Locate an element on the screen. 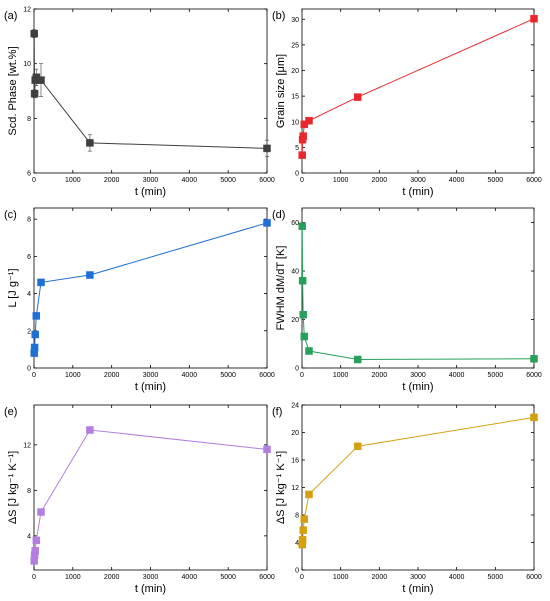 The height and width of the screenshot is (601, 550). y-tick-label: 15 is located at coordinates (295, 97).